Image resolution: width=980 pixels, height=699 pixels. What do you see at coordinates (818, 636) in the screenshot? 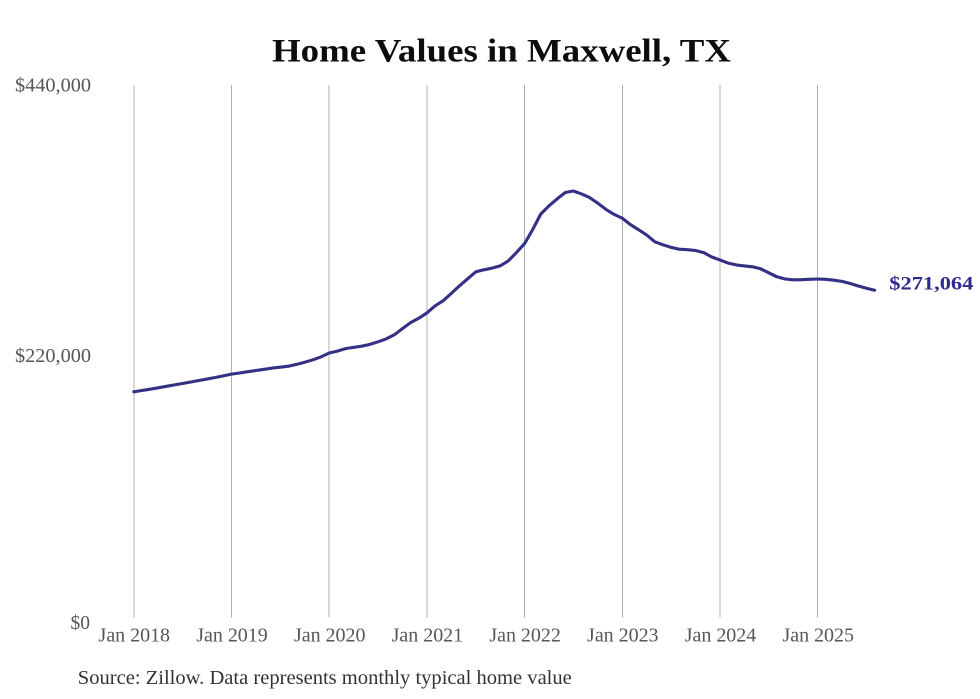
I see `svg-text: Jan 2025` at bounding box center [818, 636].